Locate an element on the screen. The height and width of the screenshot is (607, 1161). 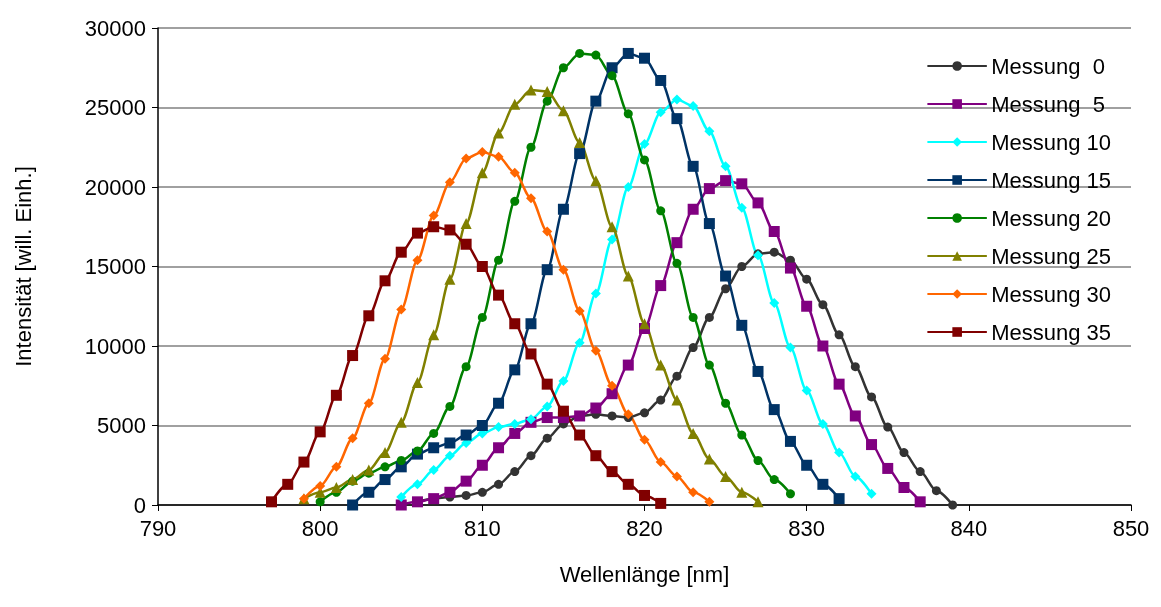
y-tick-label: 15000 is located at coordinates (115, 266).